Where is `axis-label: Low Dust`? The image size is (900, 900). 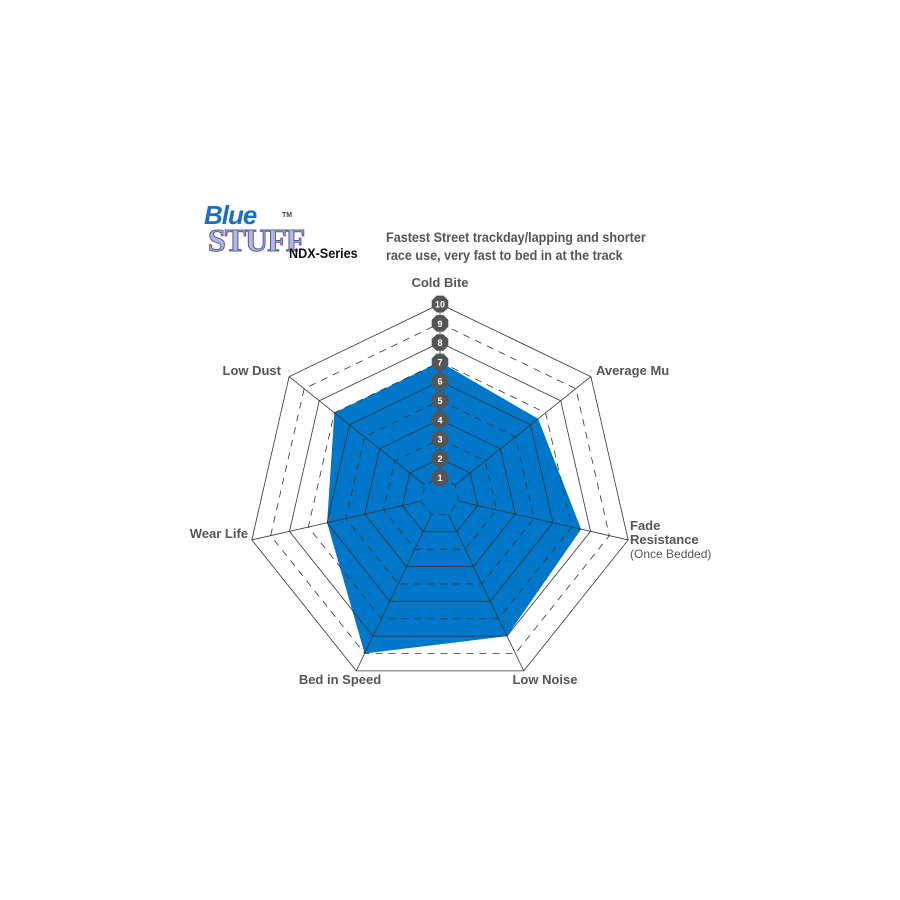
axis-label: Low Dust is located at coordinates (252, 370).